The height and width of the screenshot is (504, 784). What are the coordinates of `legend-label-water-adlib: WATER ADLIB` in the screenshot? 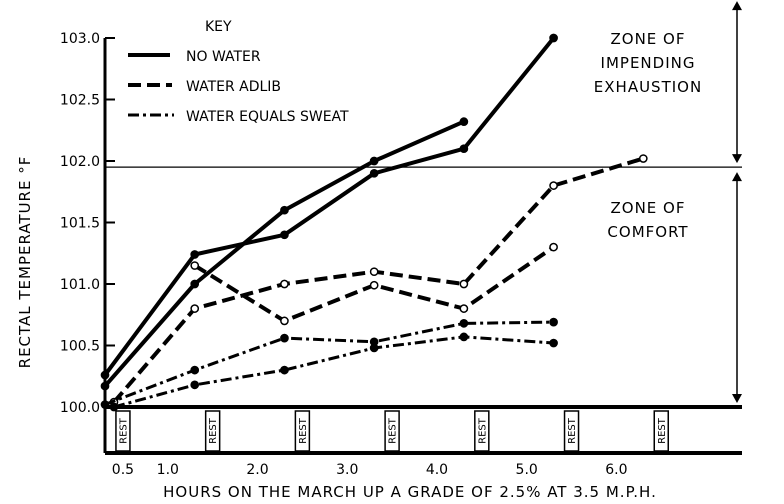 It's located at (233, 87).